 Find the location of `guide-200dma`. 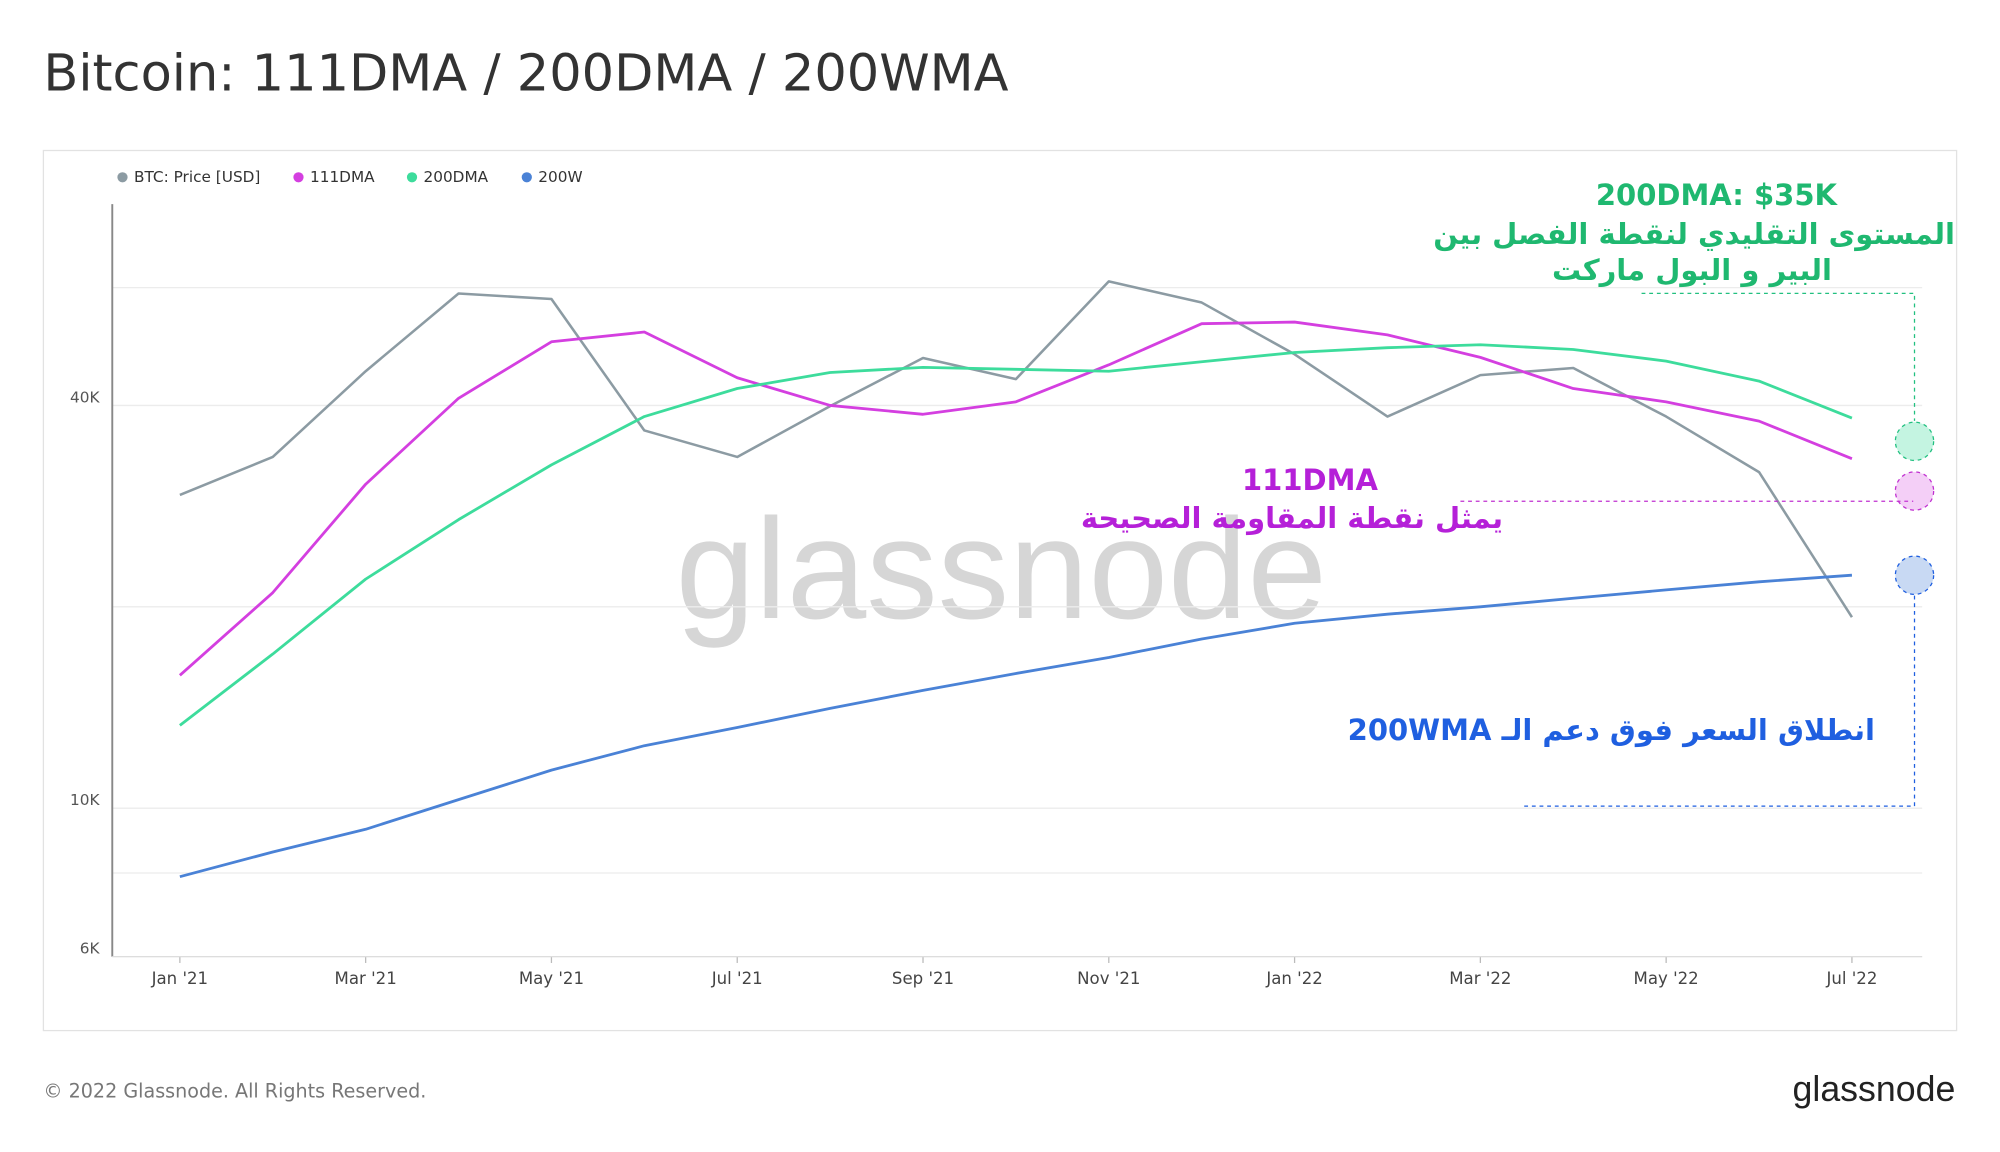

guide-200dma is located at coordinates (1778, 356).